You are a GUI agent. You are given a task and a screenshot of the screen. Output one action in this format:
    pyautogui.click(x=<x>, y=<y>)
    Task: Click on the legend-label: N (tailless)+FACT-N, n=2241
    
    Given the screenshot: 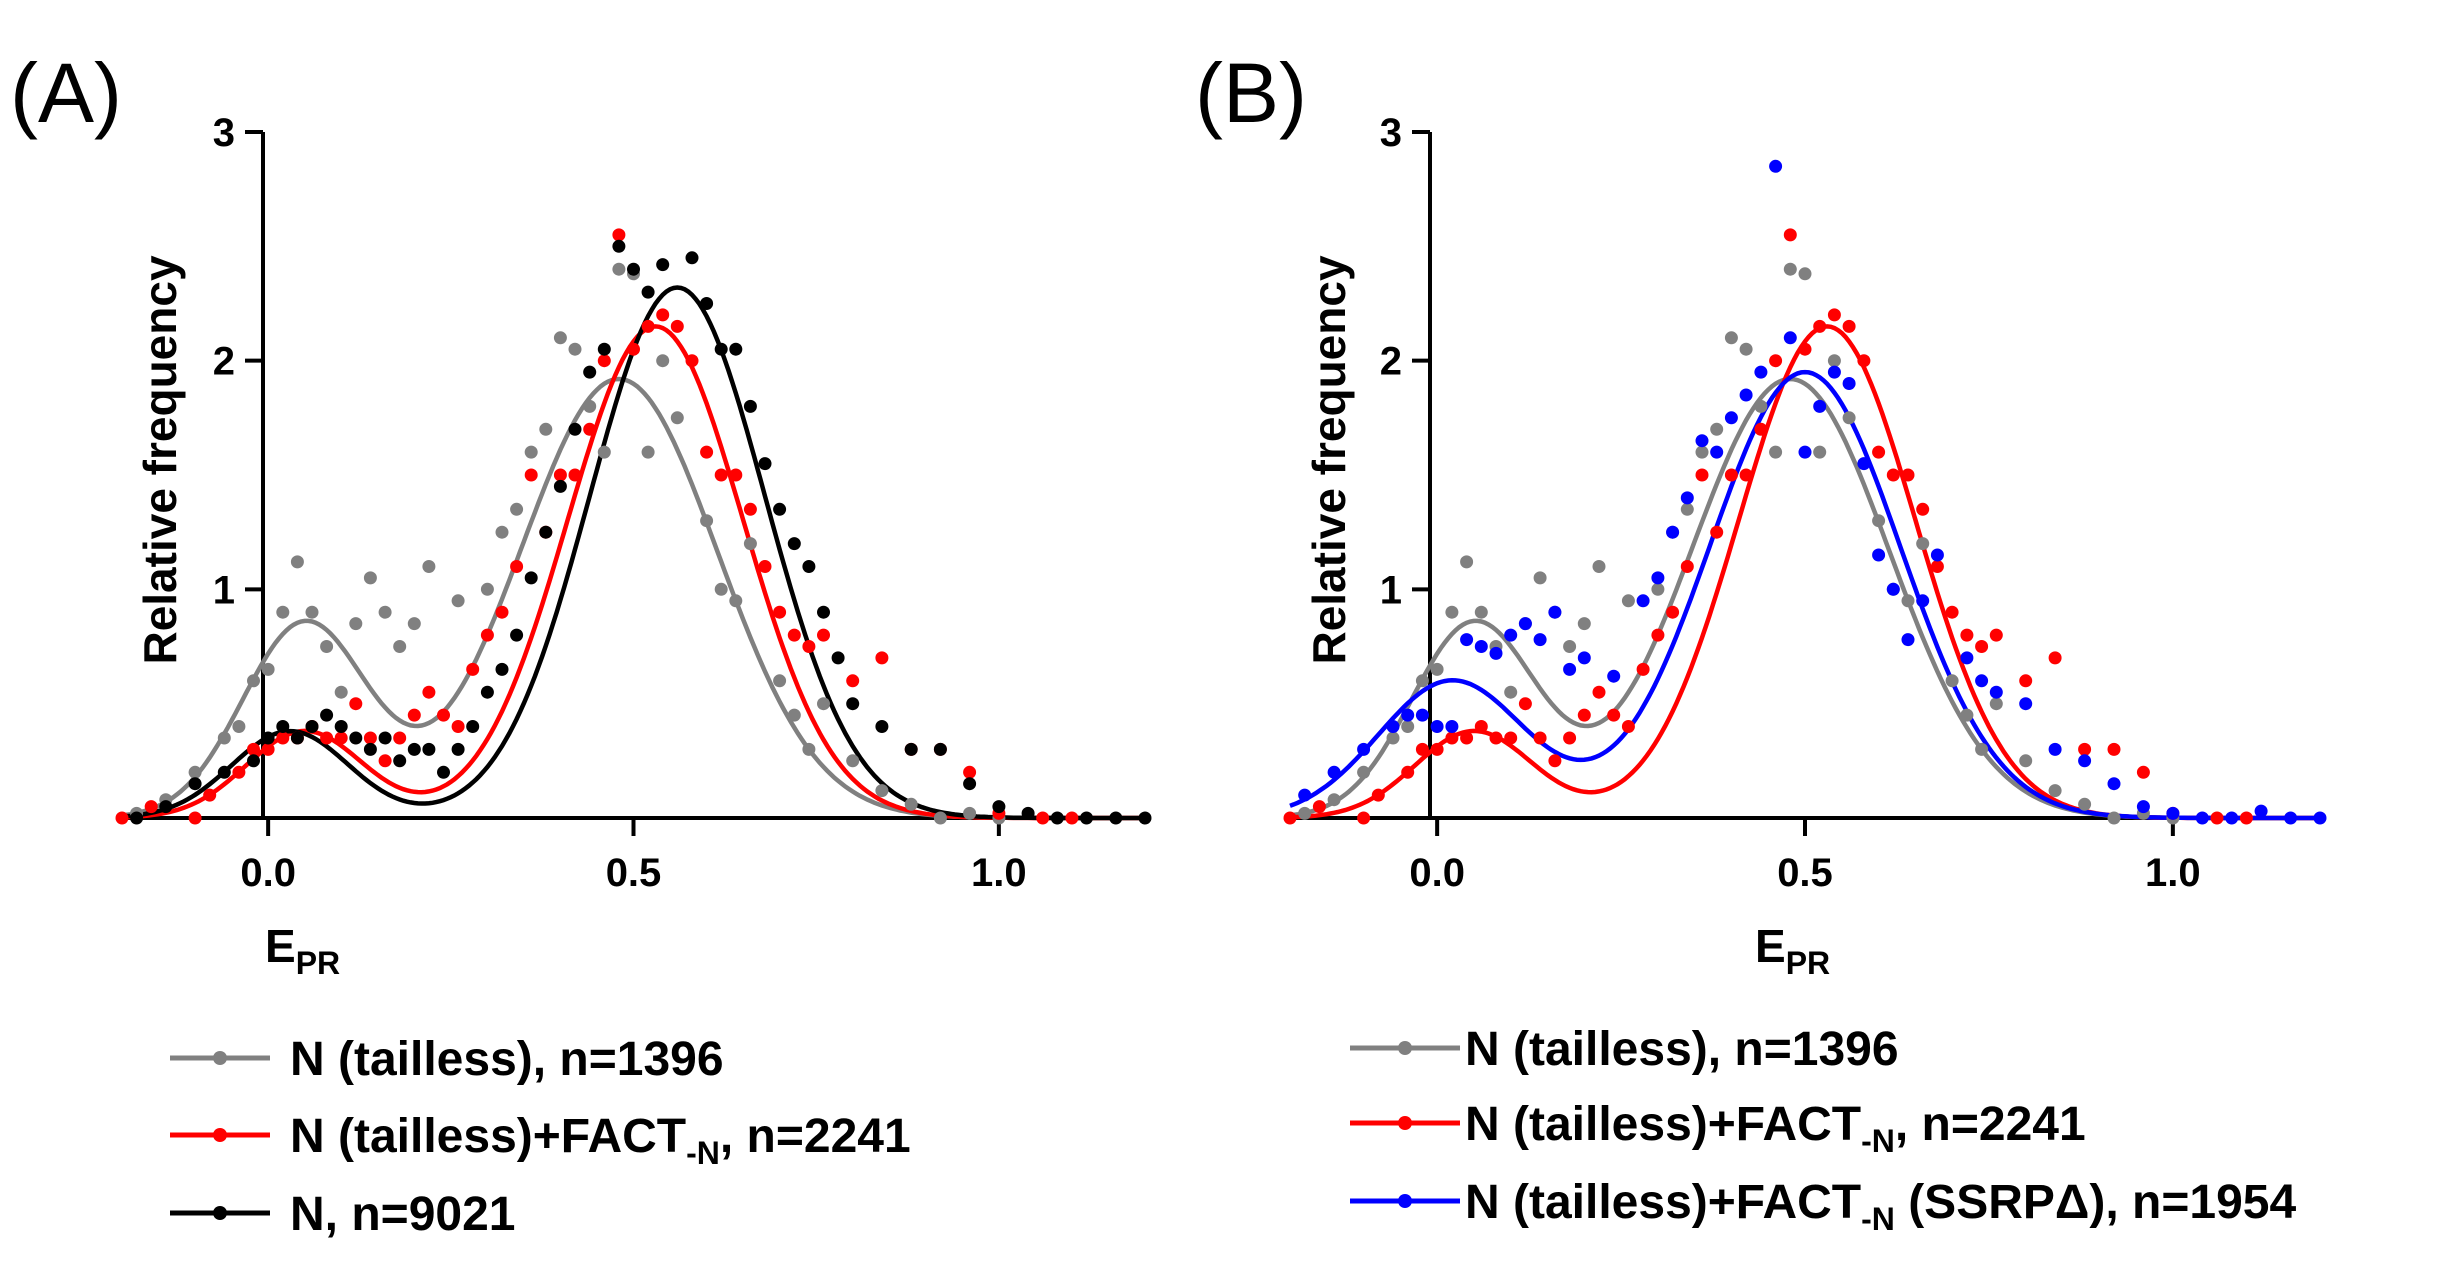 What is the action you would take?
    pyautogui.click(x=1775, y=1128)
    